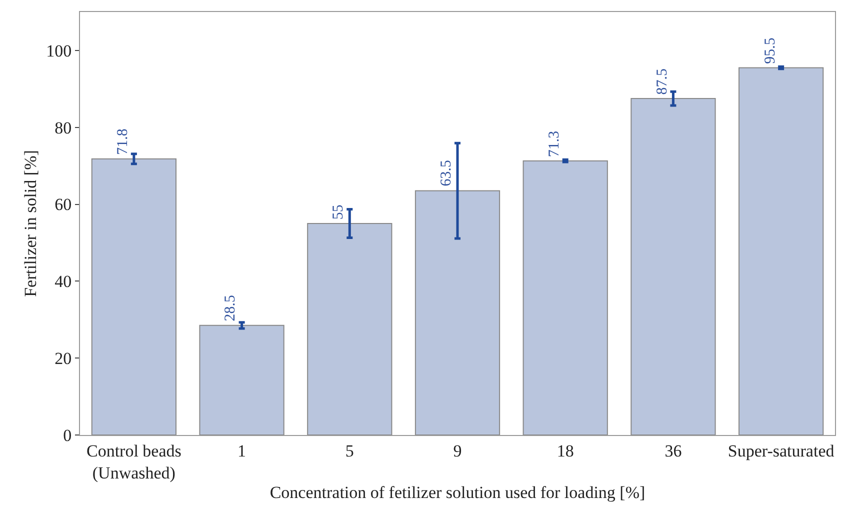 Image resolution: width=843 pixels, height=515 pixels. What do you see at coordinates (781, 450) in the screenshot?
I see `x-tick-label: Super-saturated` at bounding box center [781, 450].